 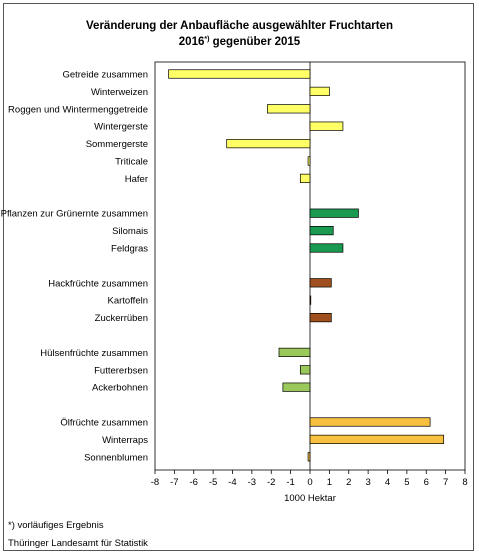 I want to click on x-tick-label: -1, so click(x=290, y=482).